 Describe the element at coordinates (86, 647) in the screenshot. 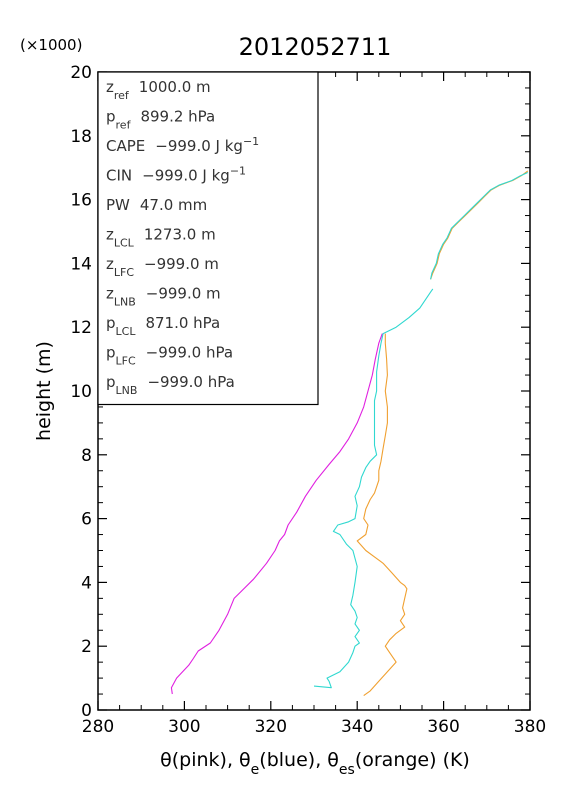

I see `y-tick-label: 2` at that location.